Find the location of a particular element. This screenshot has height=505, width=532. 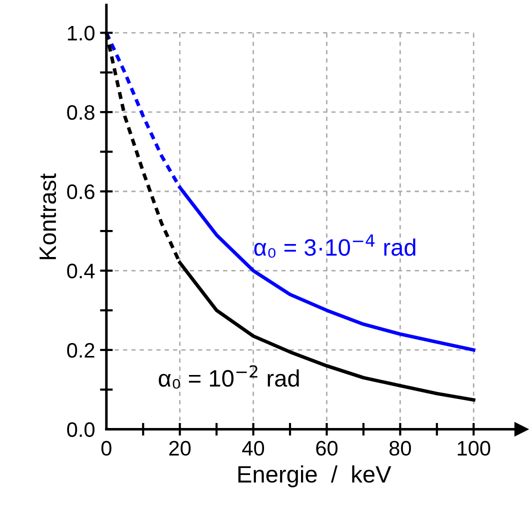

x-tick-label: 100 is located at coordinates (474, 448).